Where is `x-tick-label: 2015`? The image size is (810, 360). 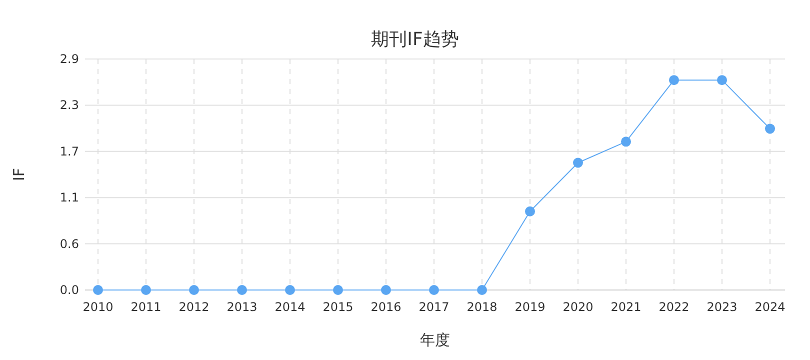
x-tick-label: 2015 is located at coordinates (338, 307).